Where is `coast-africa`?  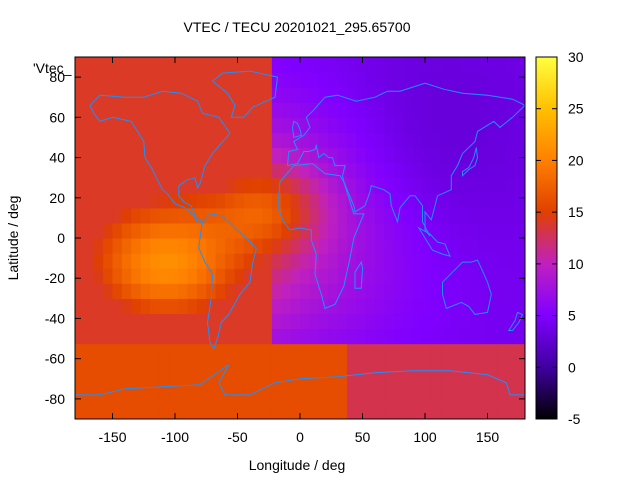
coast-africa is located at coordinates (321, 236).